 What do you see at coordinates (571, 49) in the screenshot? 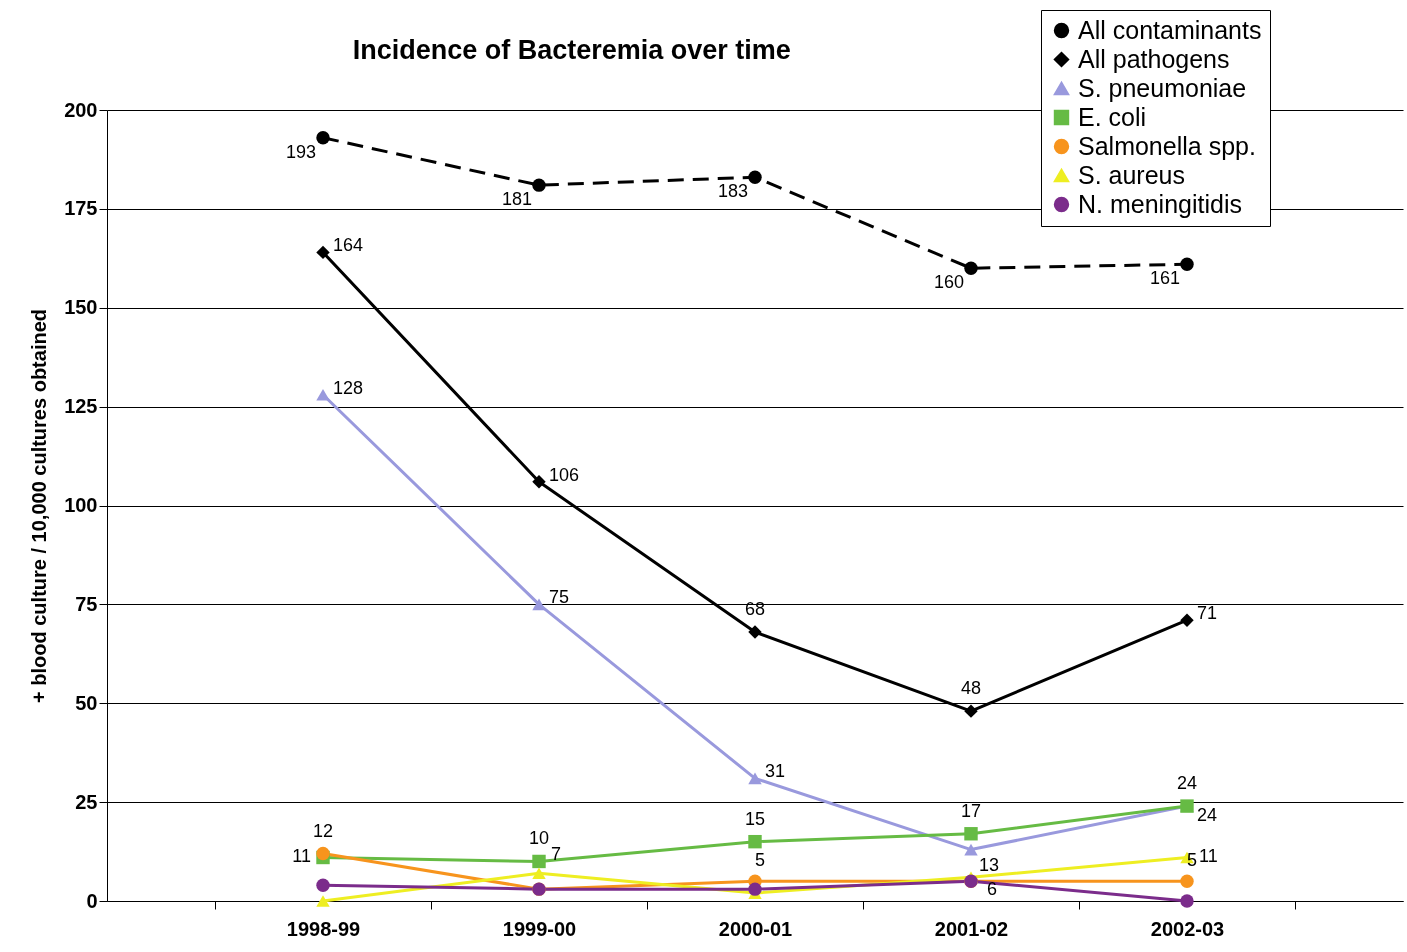
I see `chart-title: Incidence of Bacteremia over time` at bounding box center [571, 49].